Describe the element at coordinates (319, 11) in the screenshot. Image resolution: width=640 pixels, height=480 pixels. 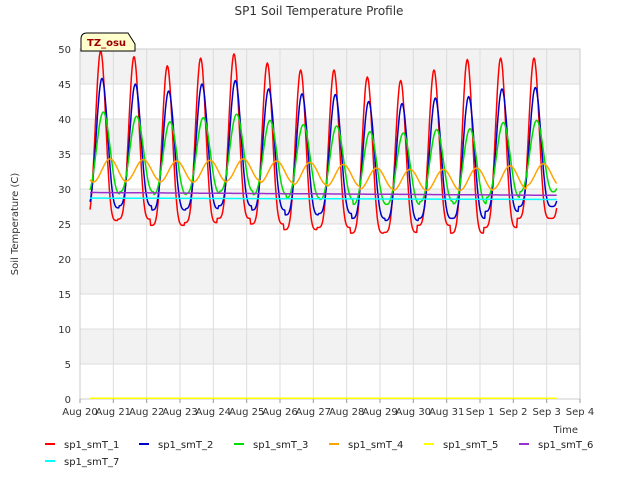
I see `chart-title: SP1 Soil Temperature Profile` at that location.